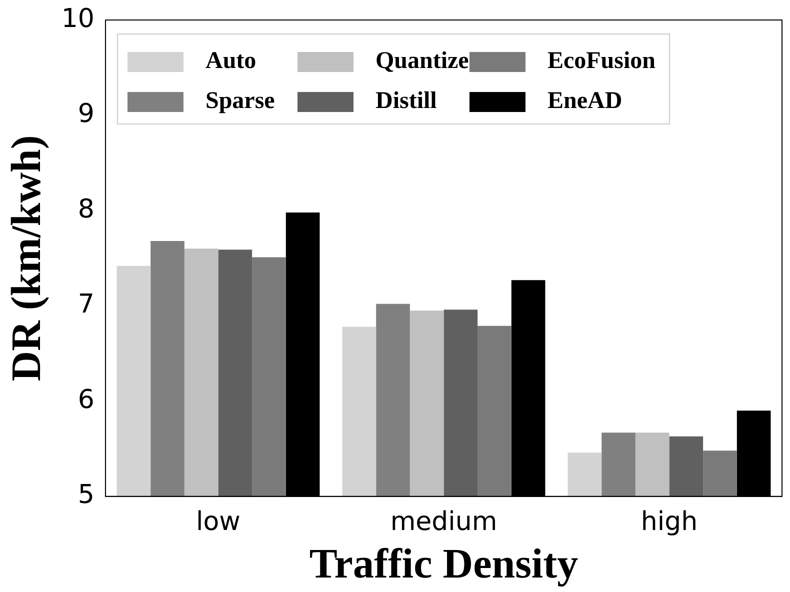  What do you see at coordinates (584, 101) in the screenshot?
I see `legend-label: EneAD` at bounding box center [584, 101].